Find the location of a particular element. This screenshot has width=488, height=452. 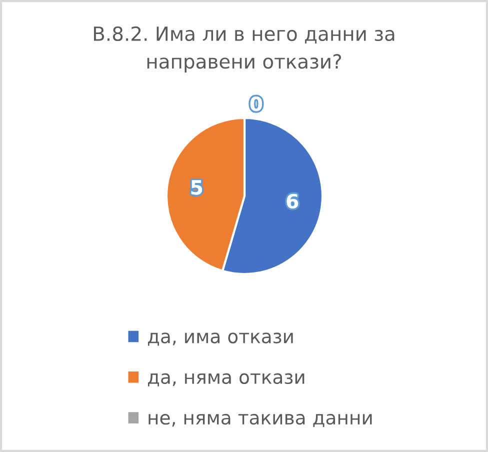

legend-label: да, има откази is located at coordinates (220, 339).